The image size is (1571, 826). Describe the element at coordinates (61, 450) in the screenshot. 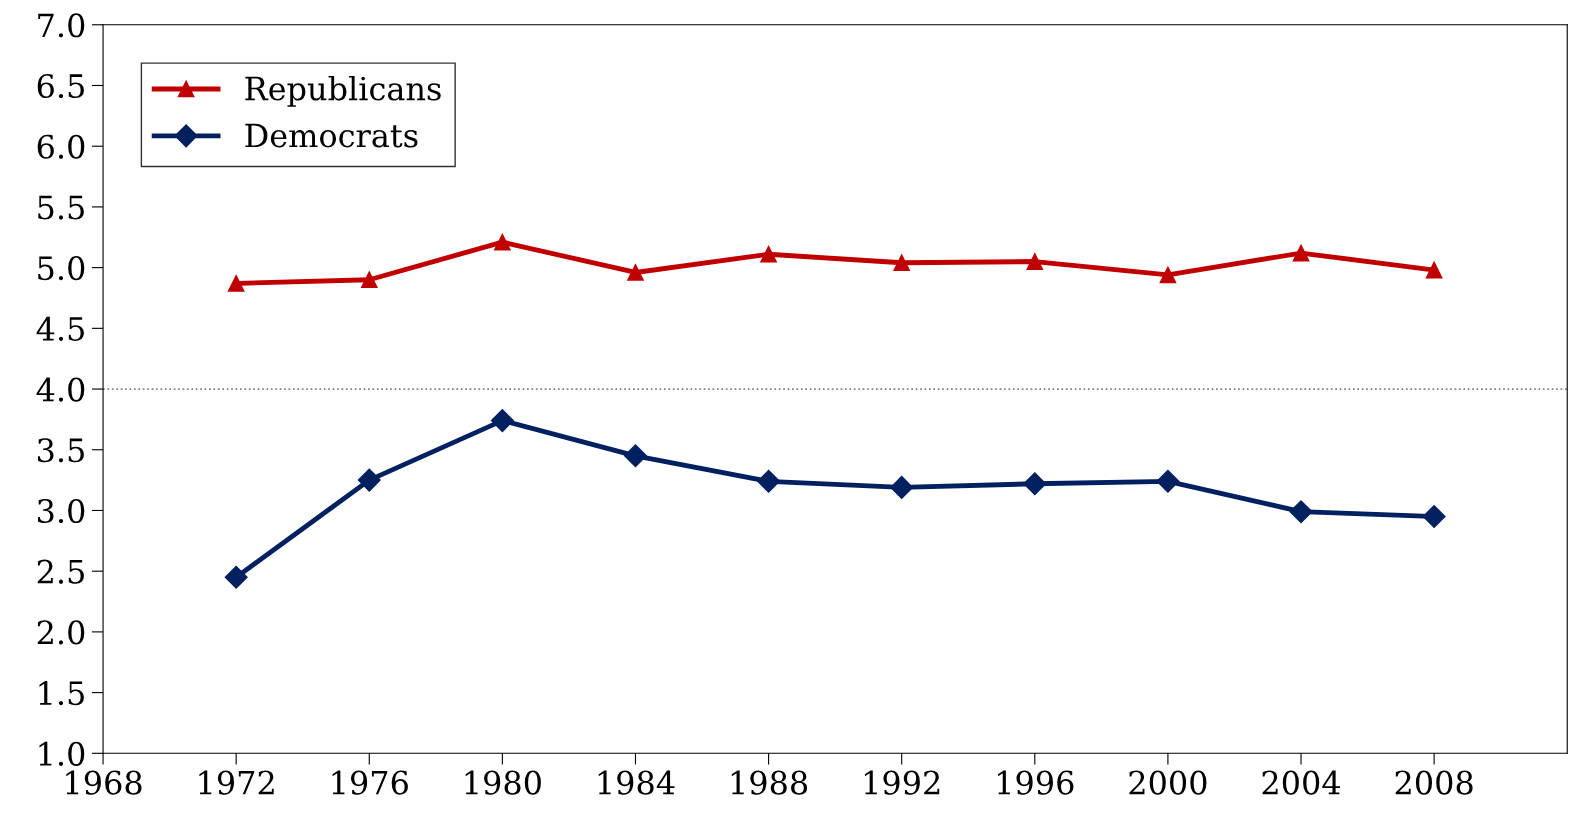

I see `y-tick-label: 3.5` at that location.